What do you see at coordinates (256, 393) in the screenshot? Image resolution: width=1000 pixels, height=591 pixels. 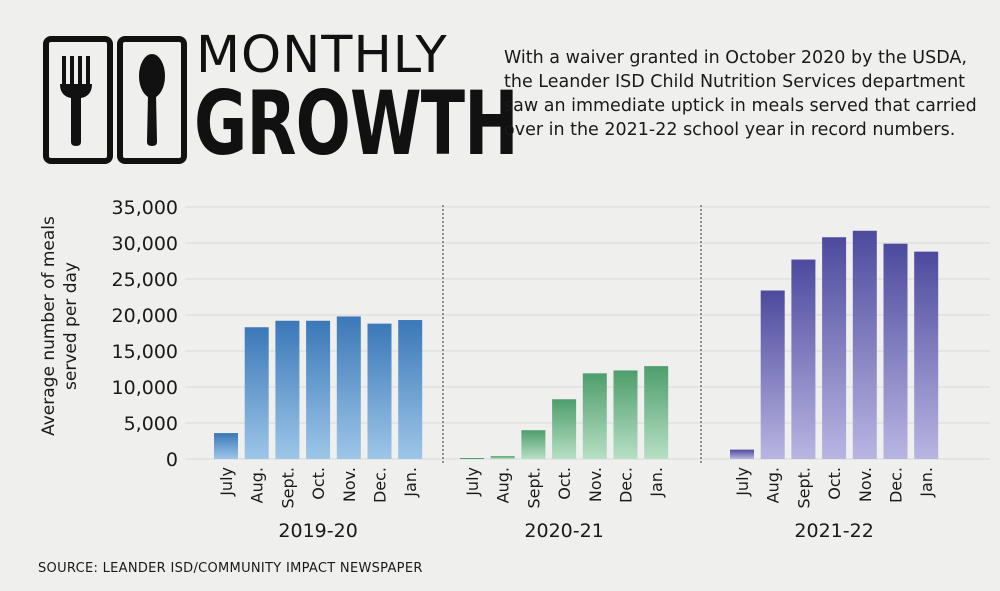 I see `bar-2019-20-Aug.` at bounding box center [256, 393].